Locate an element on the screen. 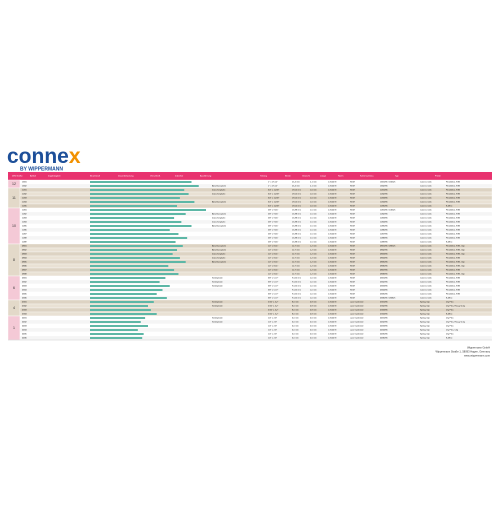 This screenshot has height=505, width=500. cell: Dry Flex, Clip is located at coordinates (452, 331).